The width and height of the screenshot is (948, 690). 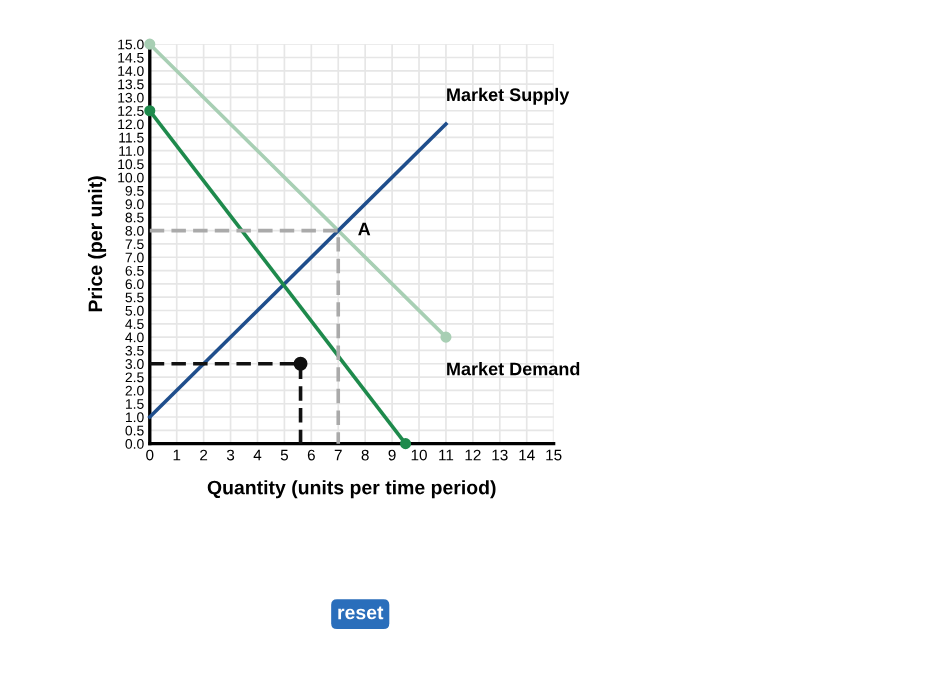 What do you see at coordinates (361, 613) in the screenshot?
I see `text: reset` at bounding box center [361, 613].